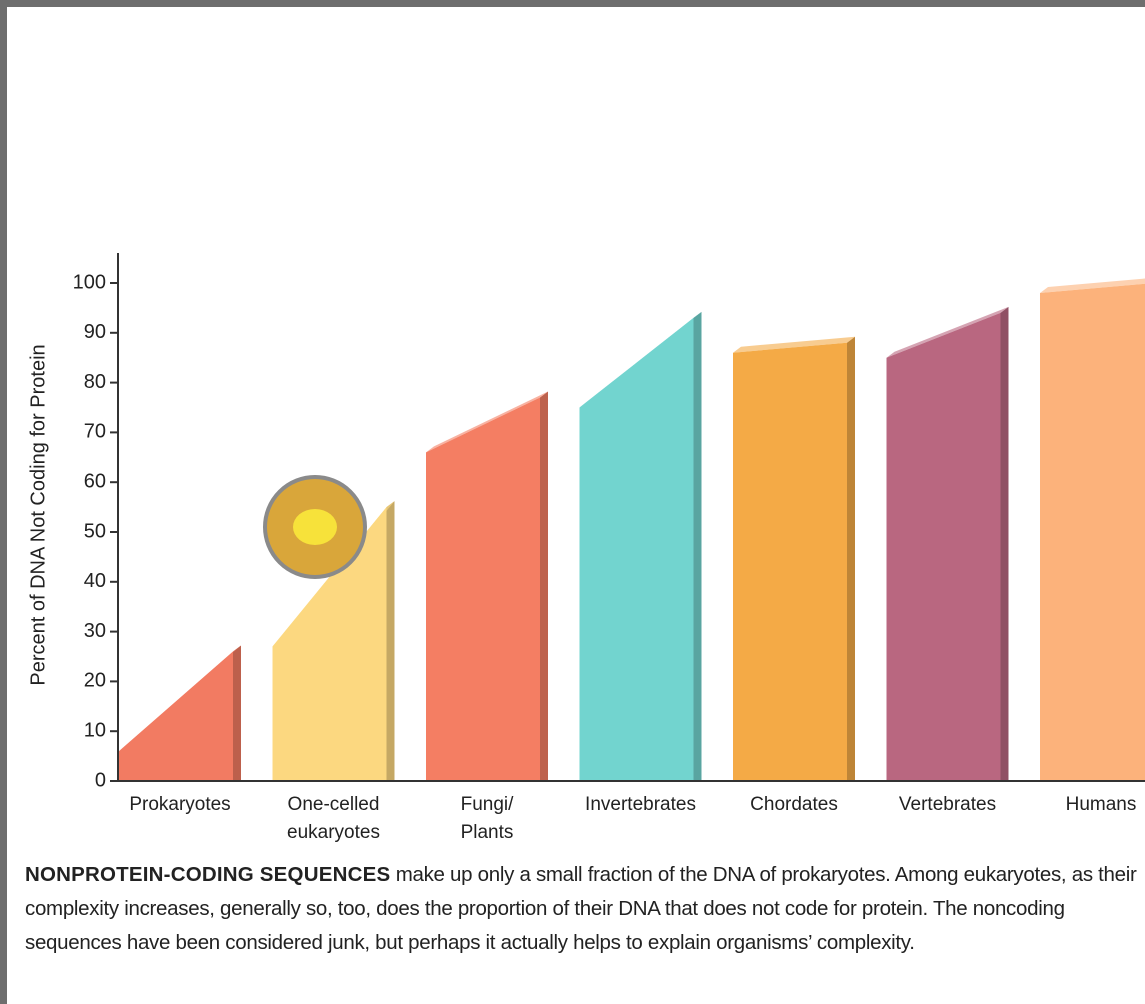 The width and height of the screenshot is (1145, 1004). Describe the element at coordinates (180, 804) in the screenshot. I see `x-tick-label: Prokaryotes` at that location.